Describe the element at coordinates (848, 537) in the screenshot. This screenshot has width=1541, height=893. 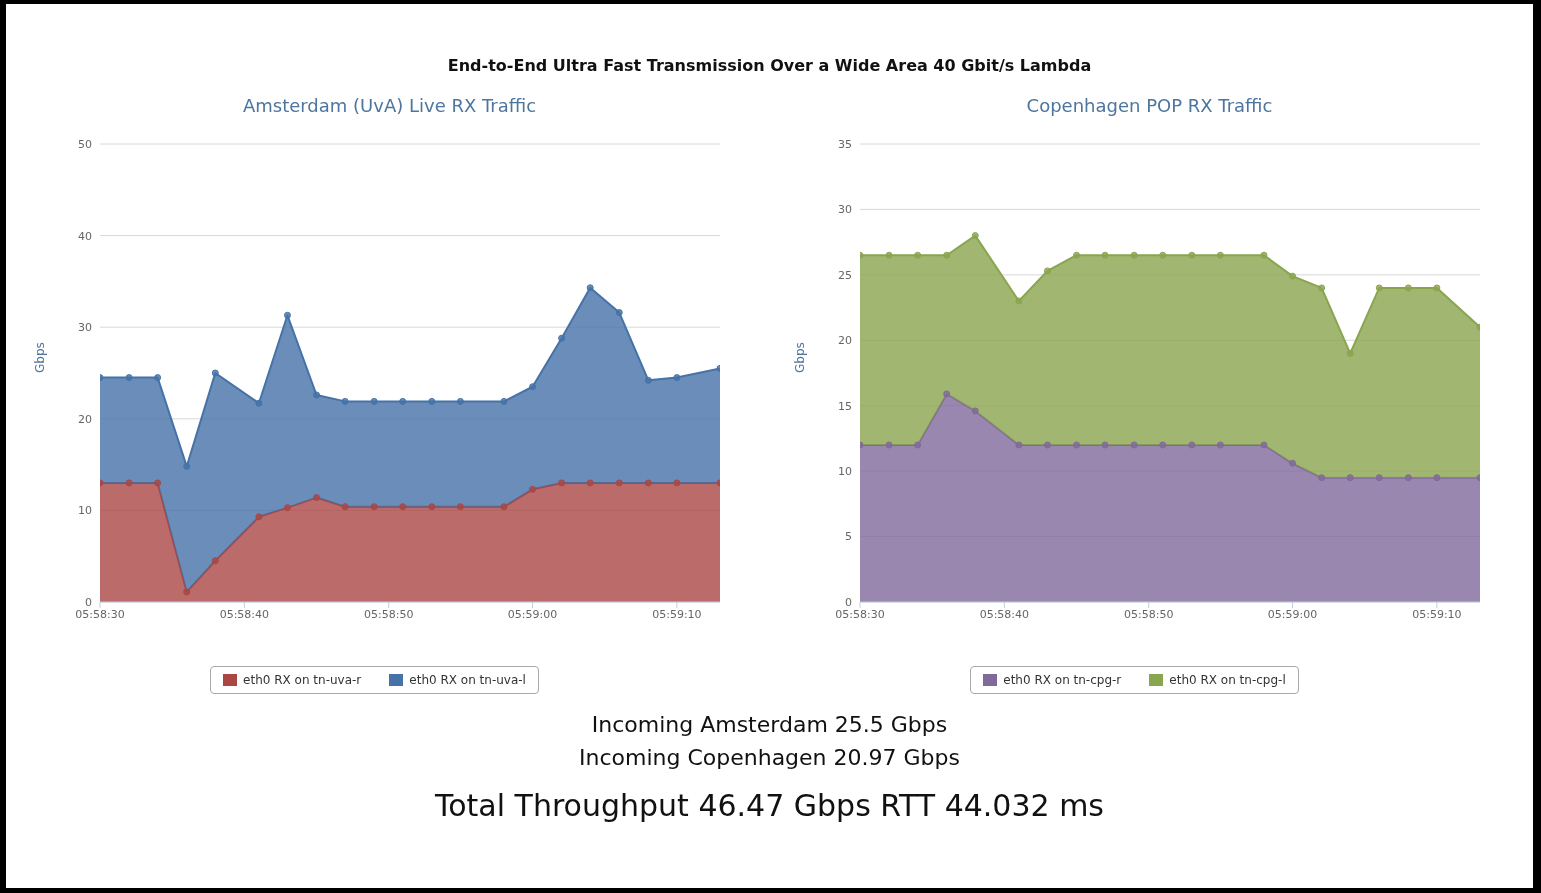
I see `y-tick-label: 5` at that location.